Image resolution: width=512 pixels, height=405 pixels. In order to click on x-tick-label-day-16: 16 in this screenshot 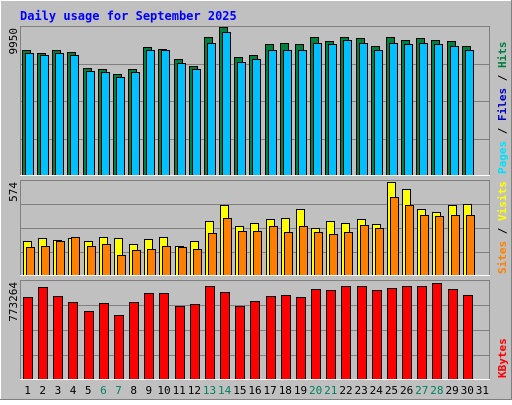, I will do `click(254, 390)`.